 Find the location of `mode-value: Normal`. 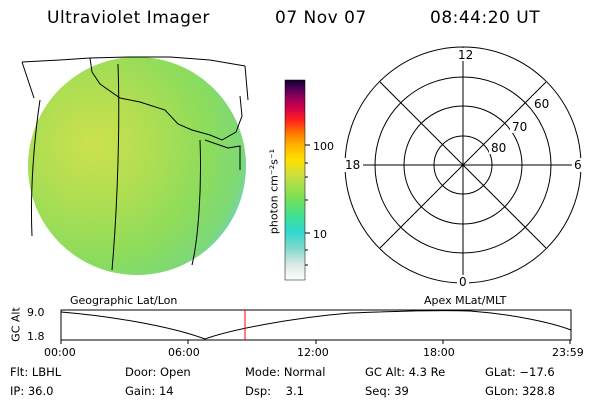

mode-value: Normal is located at coordinates (304, 372).